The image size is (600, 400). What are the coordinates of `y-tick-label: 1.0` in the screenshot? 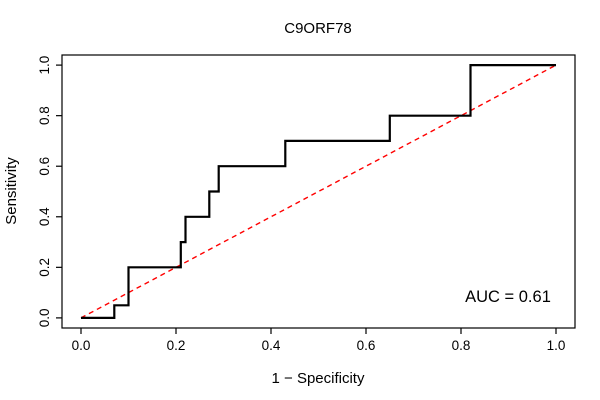 It's located at (44, 65).